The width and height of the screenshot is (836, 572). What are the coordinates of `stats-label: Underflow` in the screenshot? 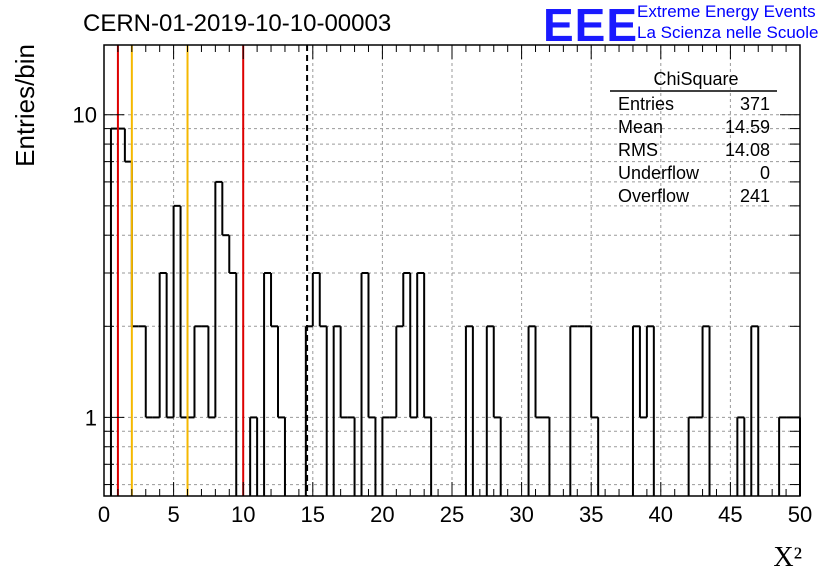 It's located at (659, 173).